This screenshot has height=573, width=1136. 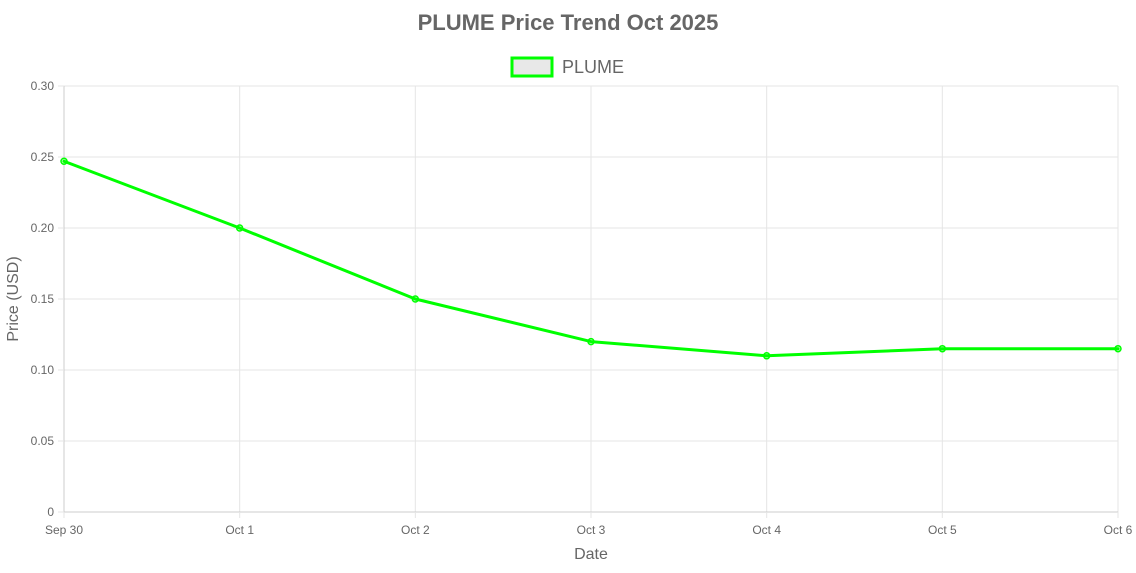 What do you see at coordinates (591, 554) in the screenshot?
I see `x-axis-title: Date` at bounding box center [591, 554].